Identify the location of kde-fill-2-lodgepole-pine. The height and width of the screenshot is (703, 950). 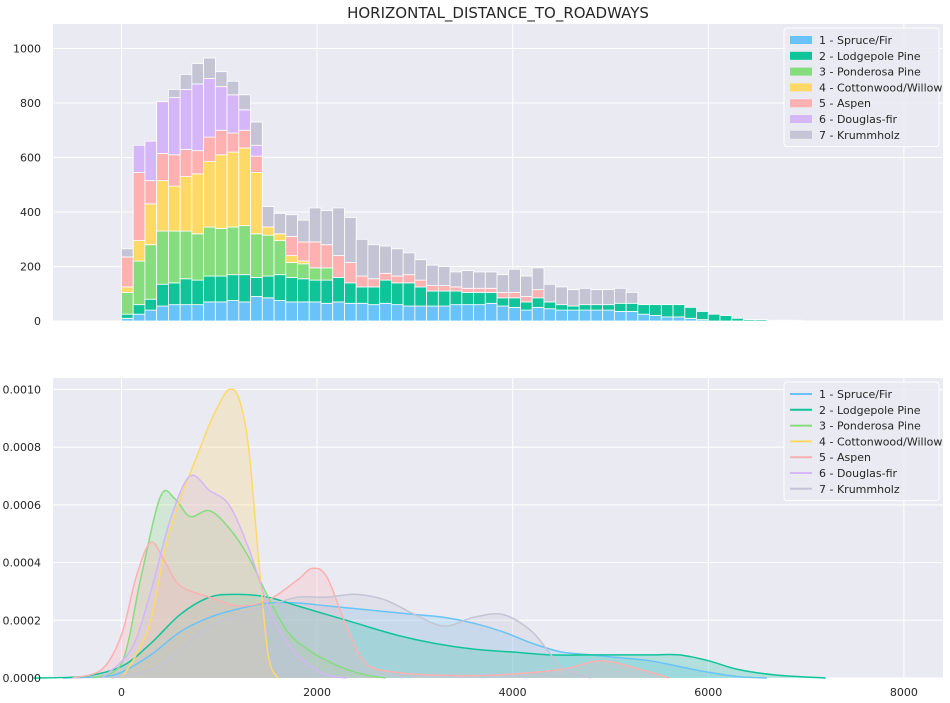
(429, 636).